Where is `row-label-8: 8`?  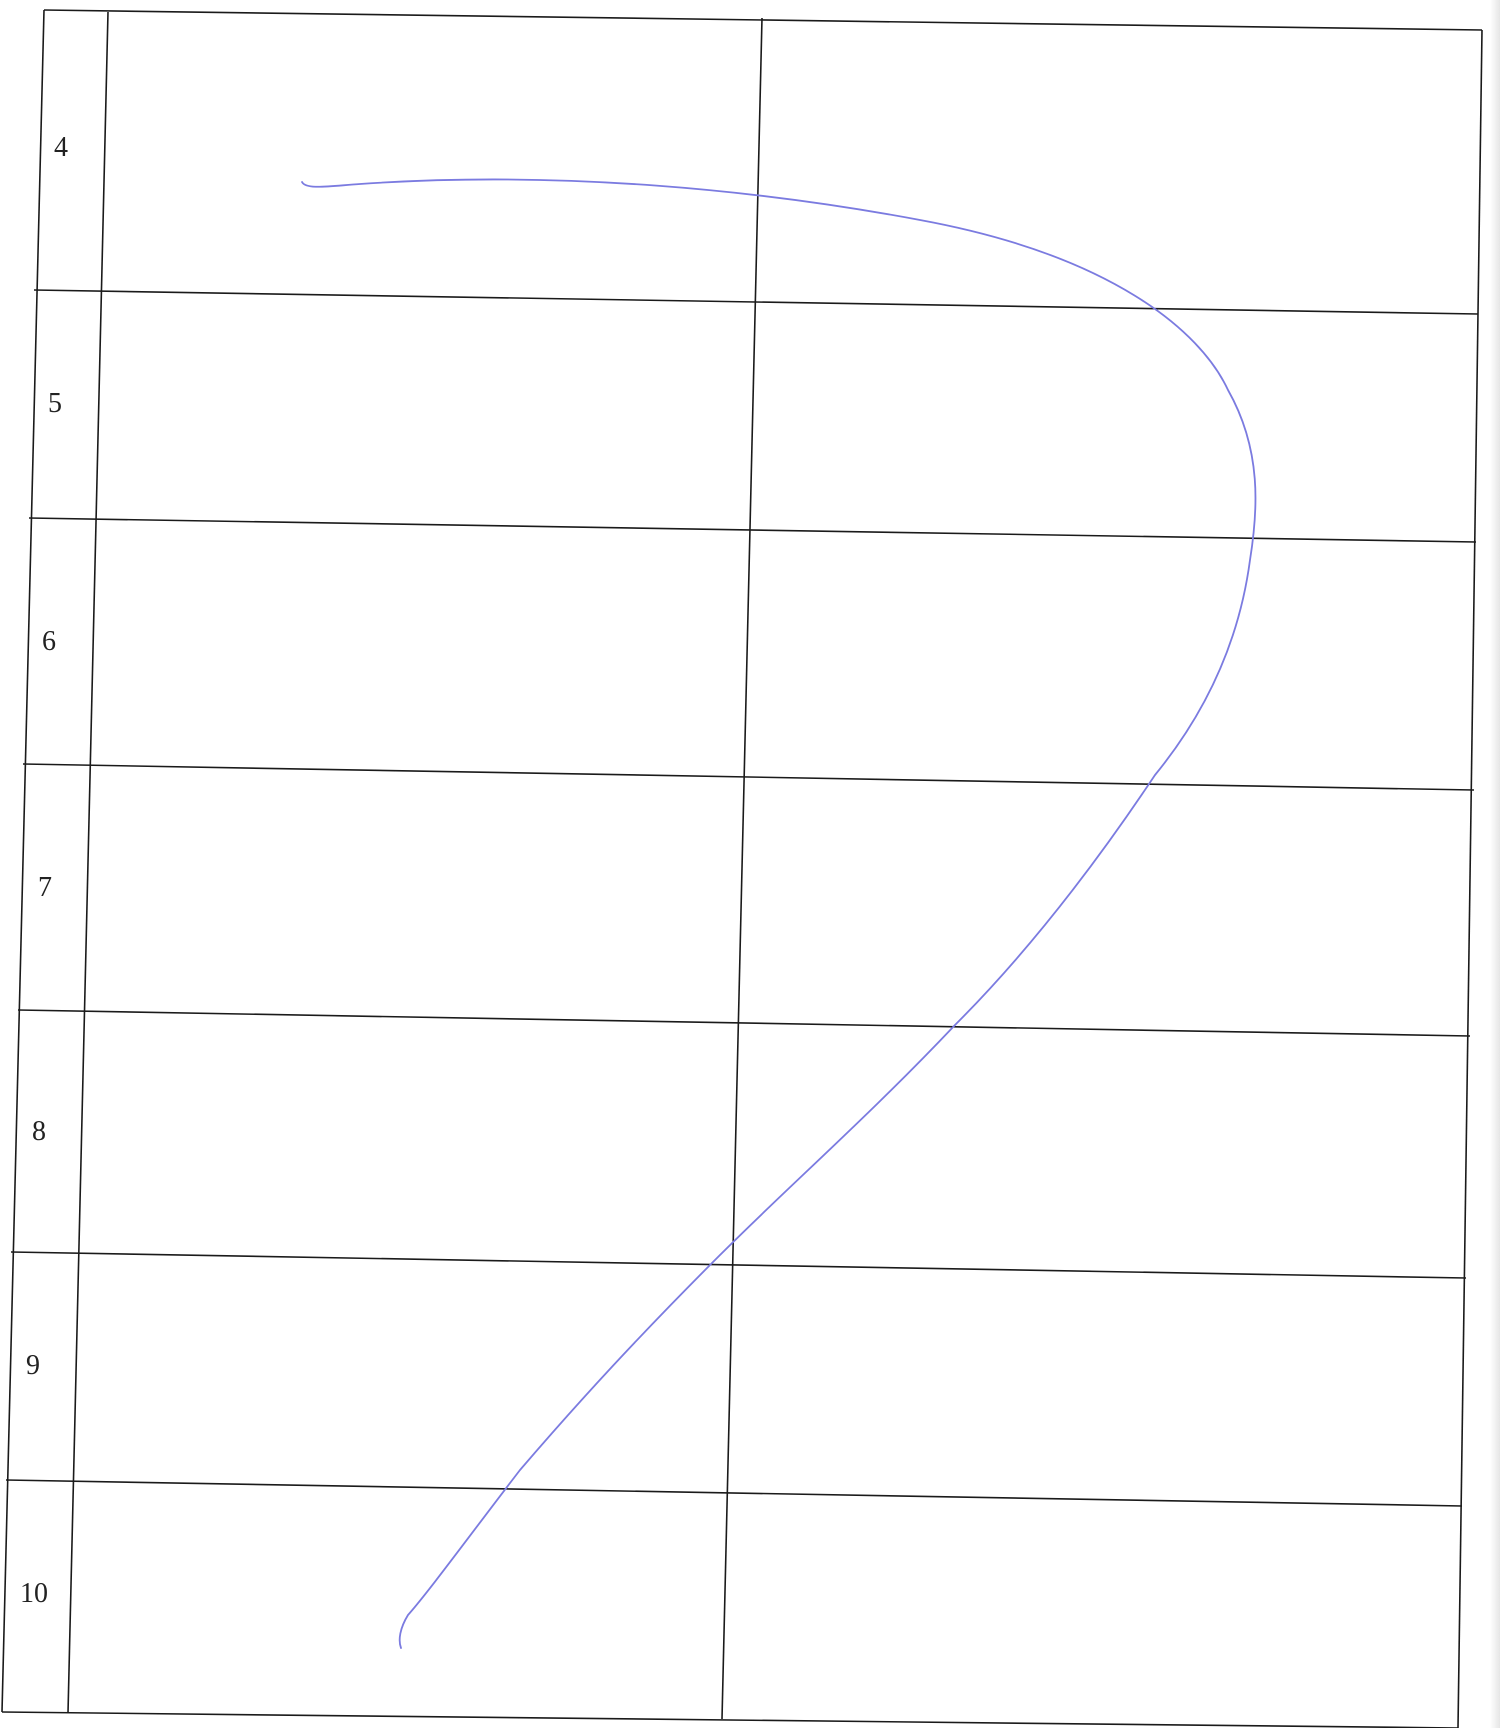
row-label-8: 8 is located at coordinates (39, 1131).